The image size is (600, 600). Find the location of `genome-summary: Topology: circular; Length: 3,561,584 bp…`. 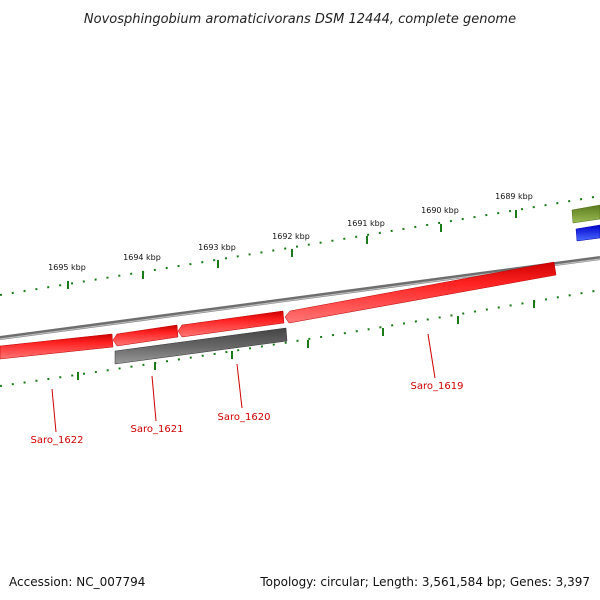

genome-summary: Topology: circular; Length: 3,561,584 bp… is located at coordinates (424, 582).